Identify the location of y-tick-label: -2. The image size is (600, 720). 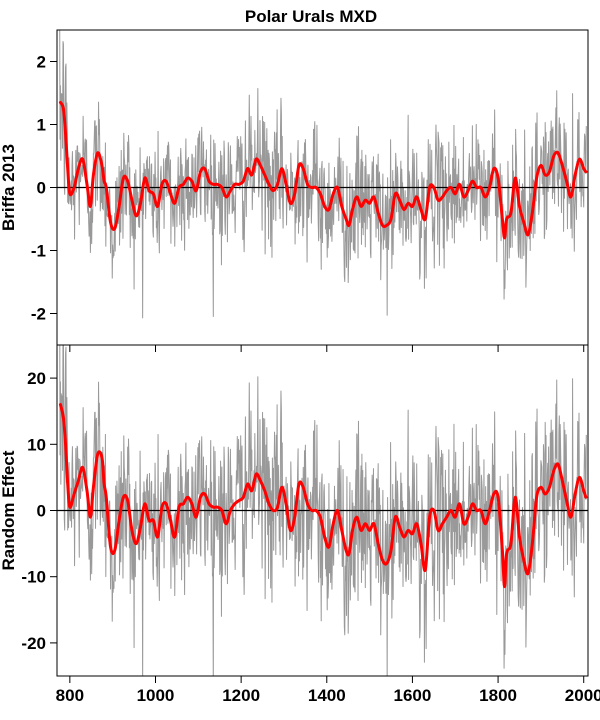
(38, 314).